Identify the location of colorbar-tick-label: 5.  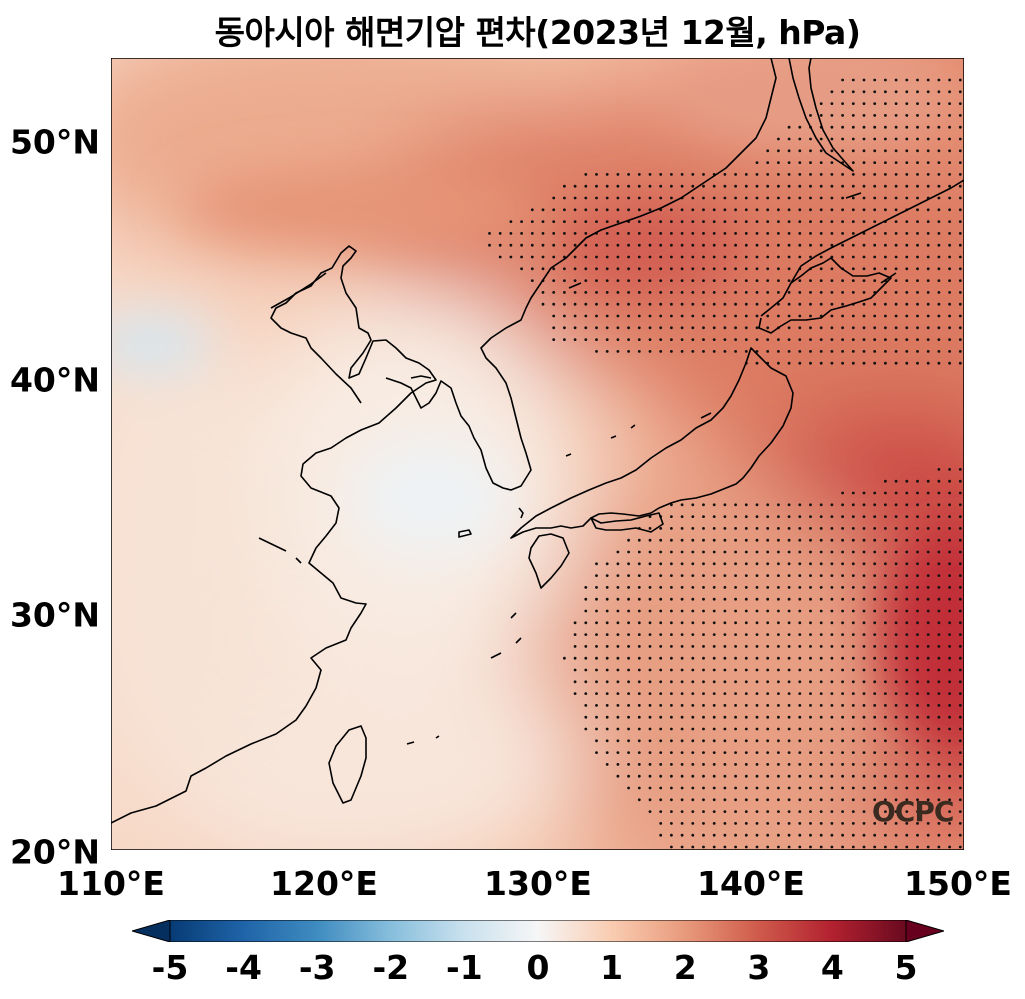
(906, 967).